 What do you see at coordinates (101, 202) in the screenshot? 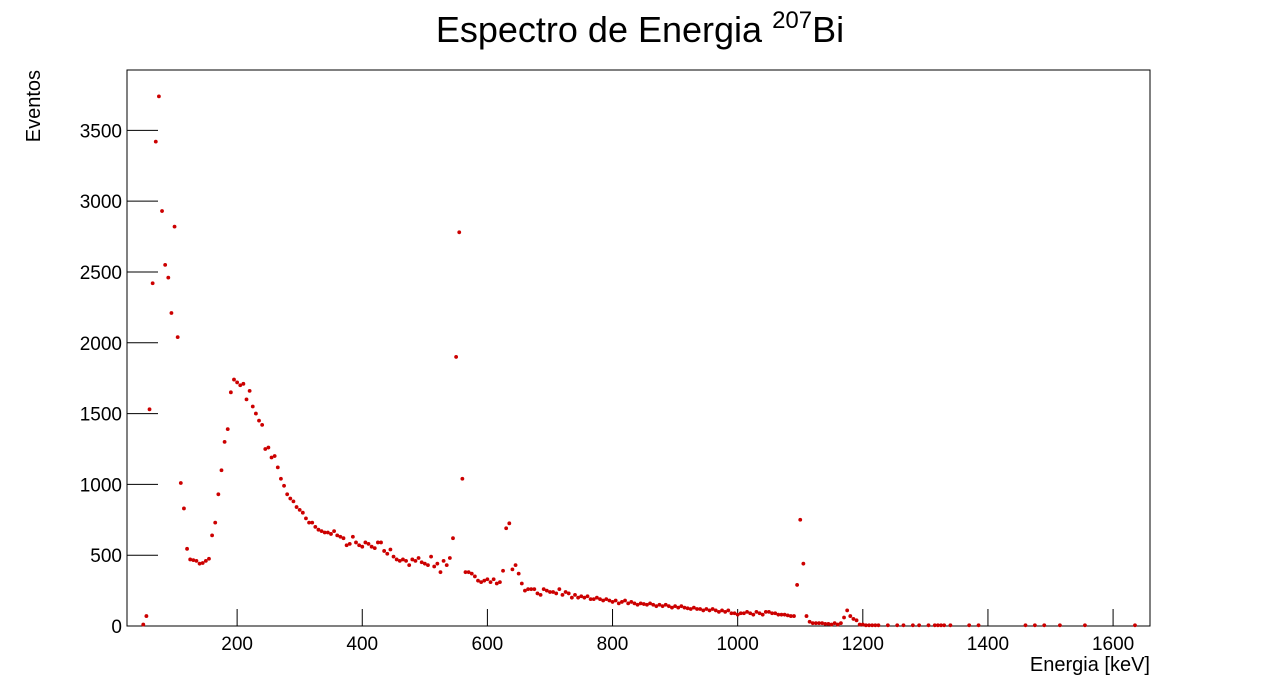
I see `y-tick-label: 3000` at bounding box center [101, 202].